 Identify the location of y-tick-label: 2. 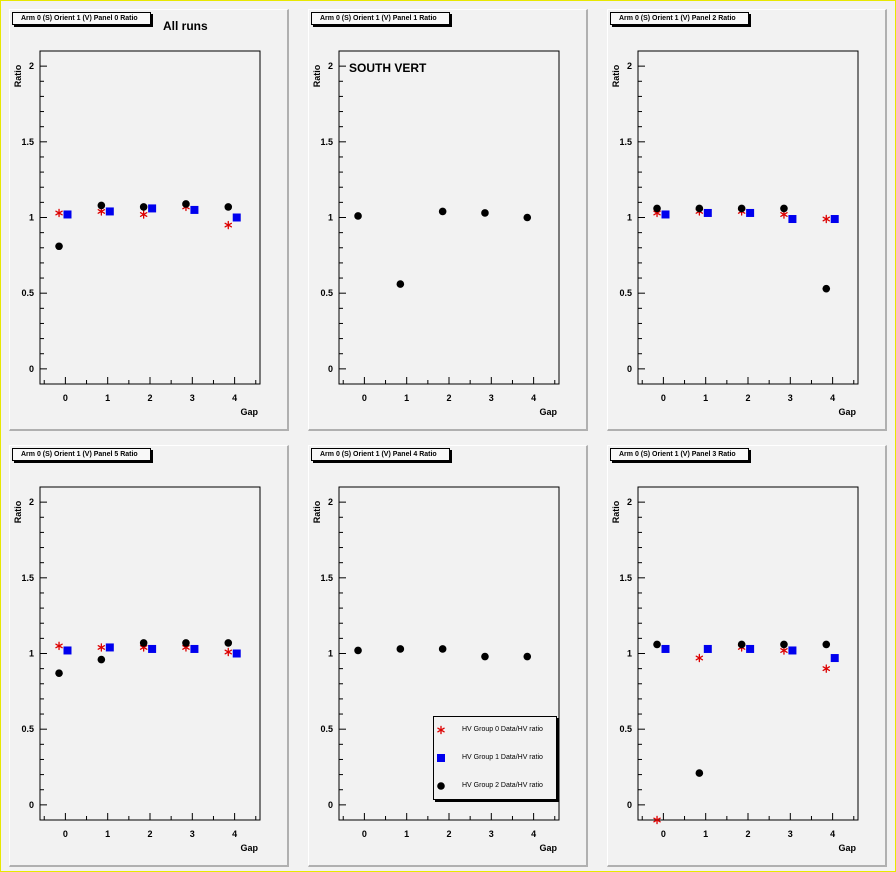
(31, 66).